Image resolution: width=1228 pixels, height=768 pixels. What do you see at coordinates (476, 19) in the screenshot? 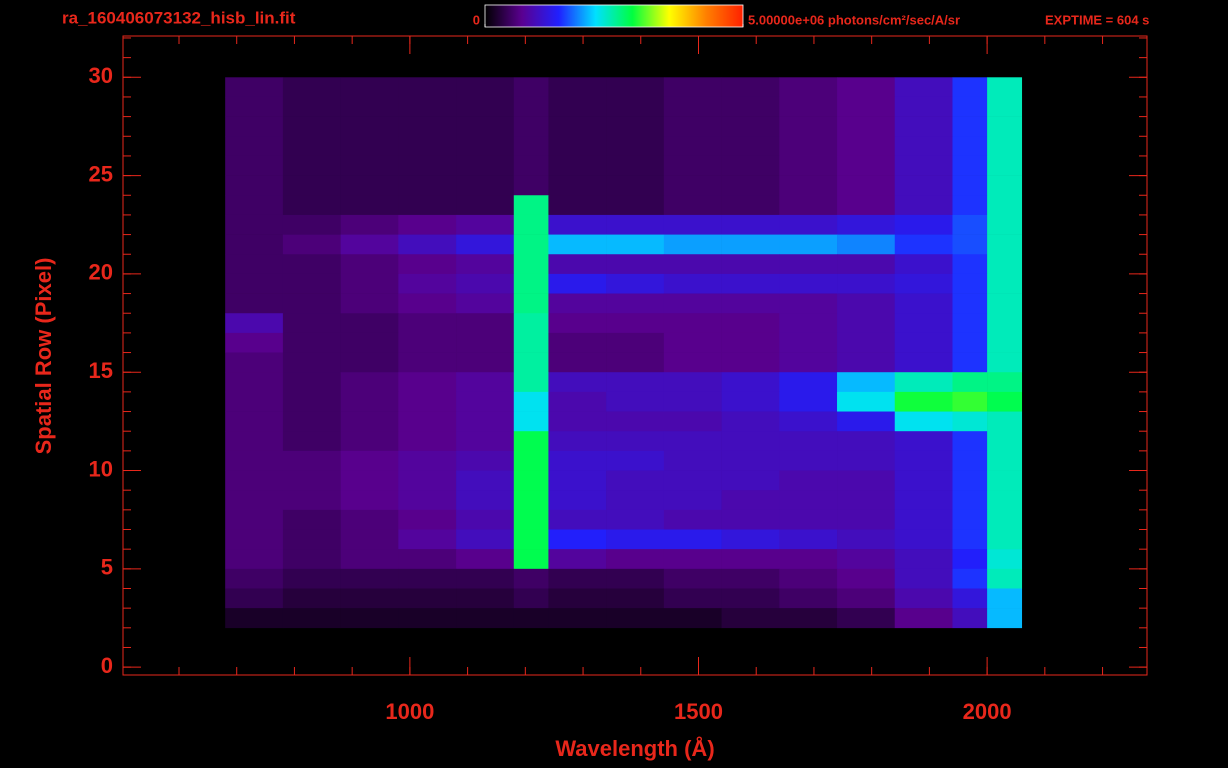
I see `colorbar-label: 0` at bounding box center [476, 19].